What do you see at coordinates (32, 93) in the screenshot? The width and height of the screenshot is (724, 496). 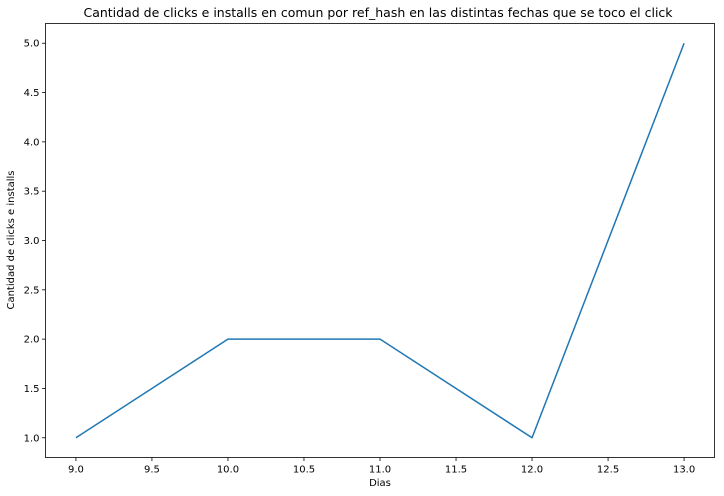 I see `y-tick-label: 4.5` at bounding box center [32, 93].